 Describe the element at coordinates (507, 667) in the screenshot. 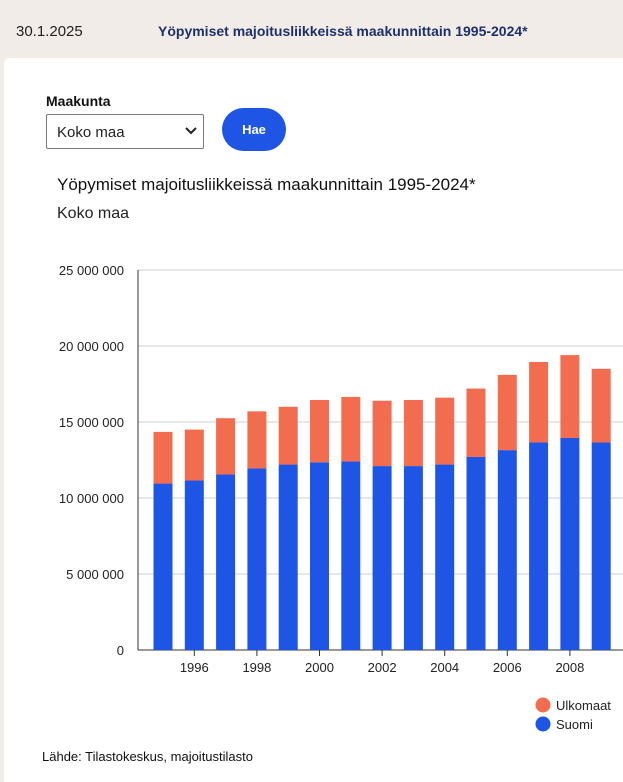

I see `x-tick-label: 2006` at that location.